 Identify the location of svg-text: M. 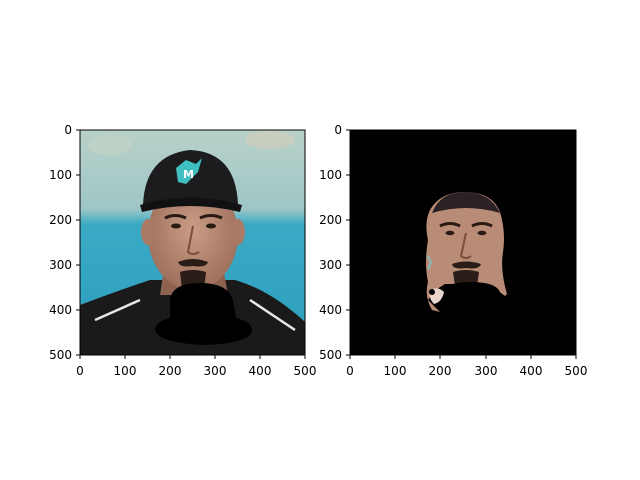
(188, 174).